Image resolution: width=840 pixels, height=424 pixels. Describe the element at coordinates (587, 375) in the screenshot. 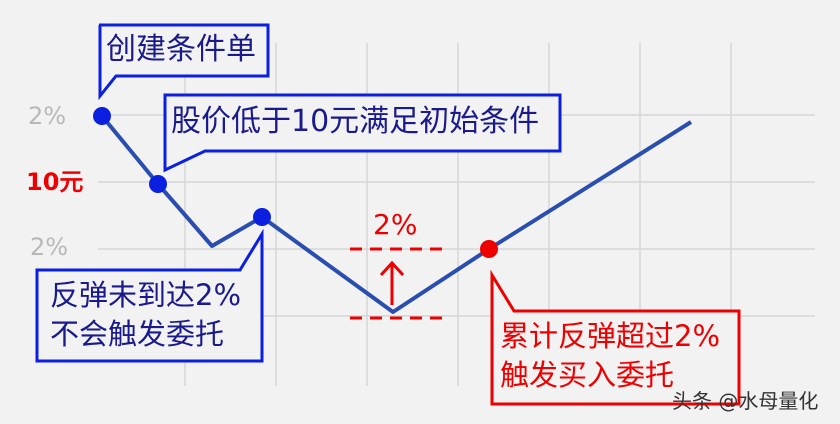

I see `callout-trigger-line2: 触发买入委托` at that location.